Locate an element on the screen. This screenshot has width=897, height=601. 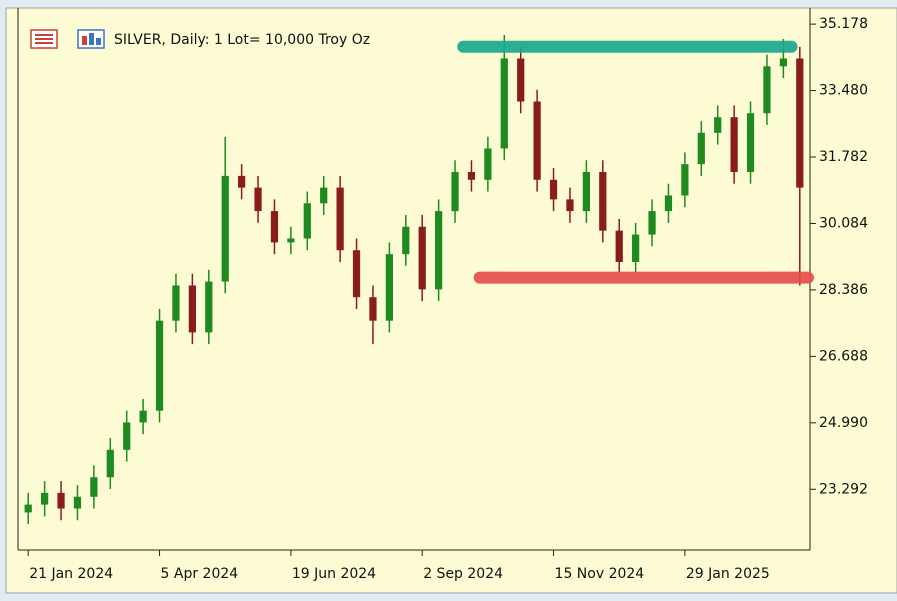
y-tick-label: 23.292 is located at coordinates (843, 489).